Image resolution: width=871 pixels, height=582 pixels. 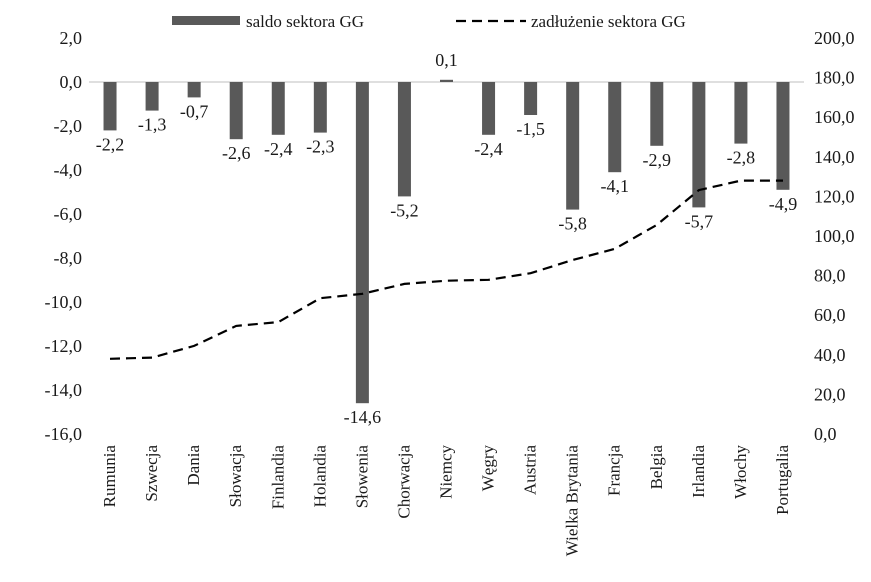 What do you see at coordinates (698, 471) in the screenshot?
I see `x-category-label: Irlandia` at bounding box center [698, 471].